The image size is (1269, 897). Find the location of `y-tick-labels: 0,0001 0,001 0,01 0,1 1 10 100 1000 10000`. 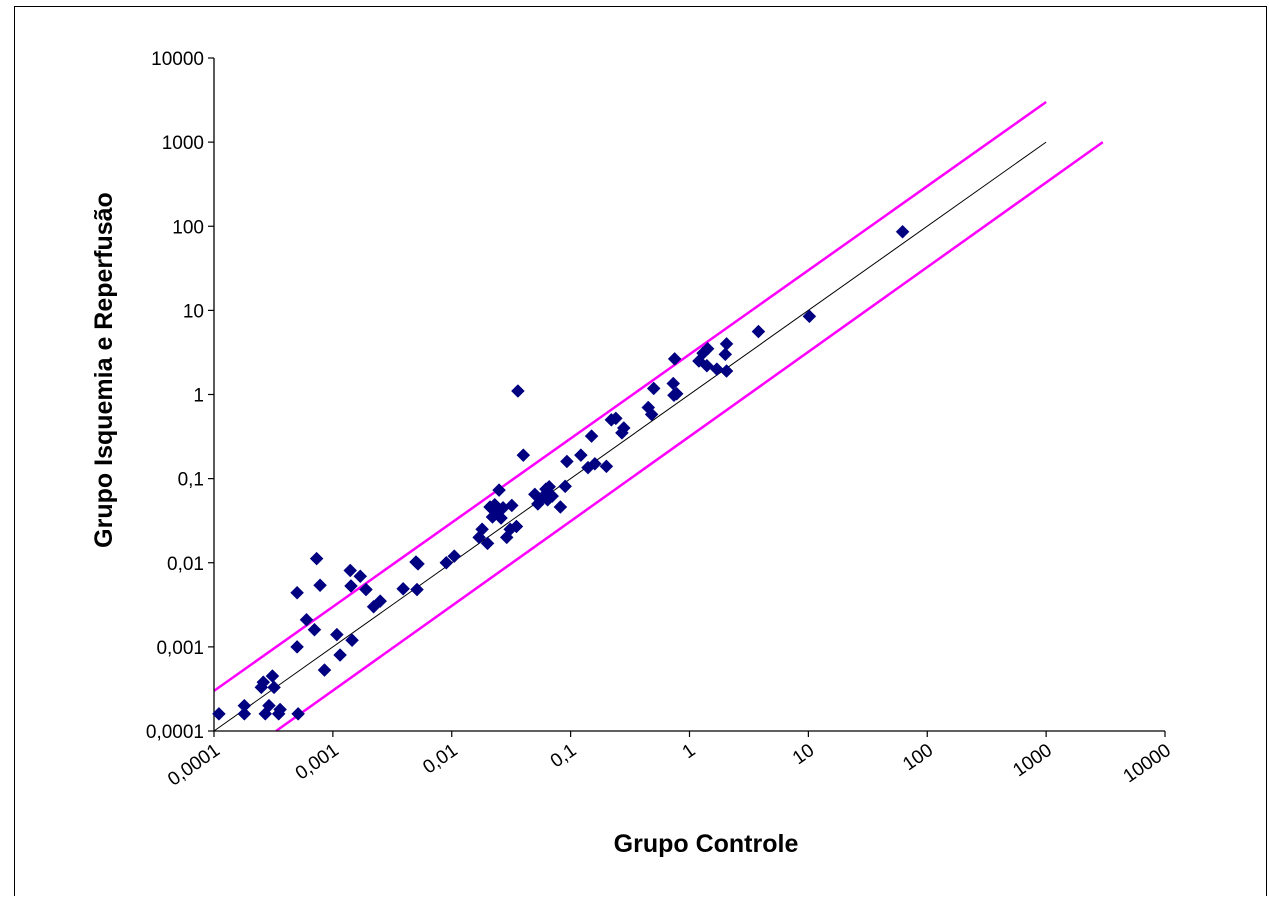

y-tick-labels: 0,0001 0,001 0,01 0,1 1 10 100 1000 10000 is located at coordinates (175, 396).